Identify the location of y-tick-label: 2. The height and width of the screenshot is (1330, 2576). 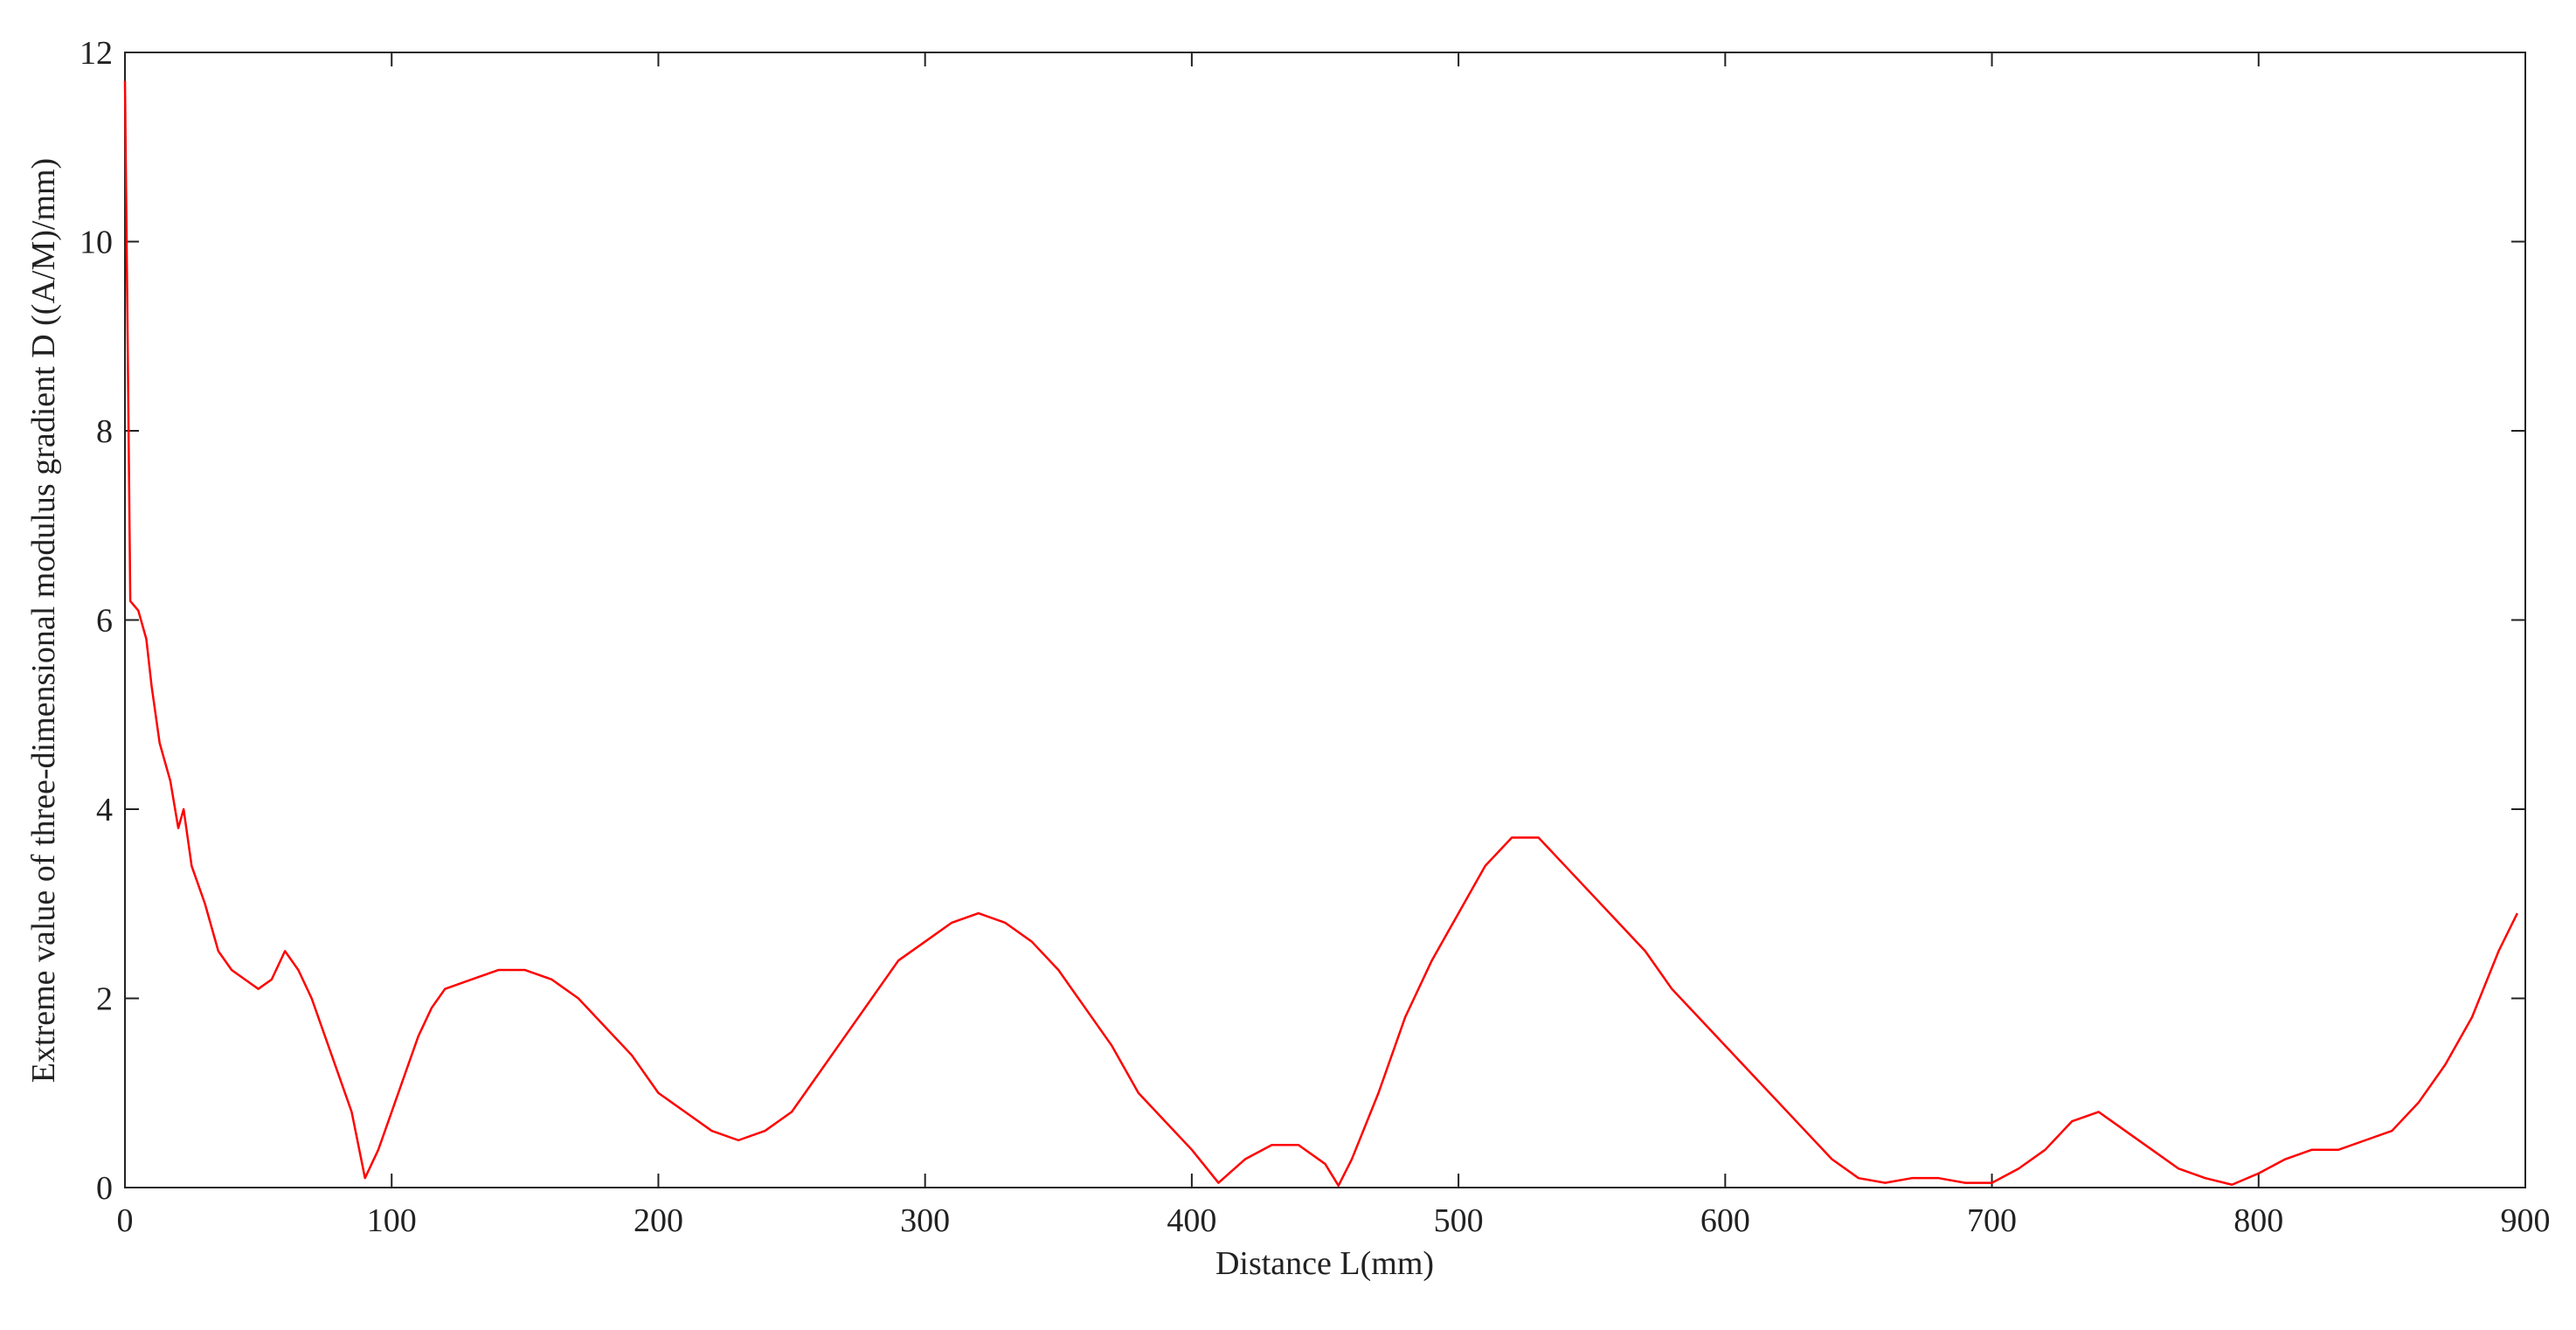
(104, 999).